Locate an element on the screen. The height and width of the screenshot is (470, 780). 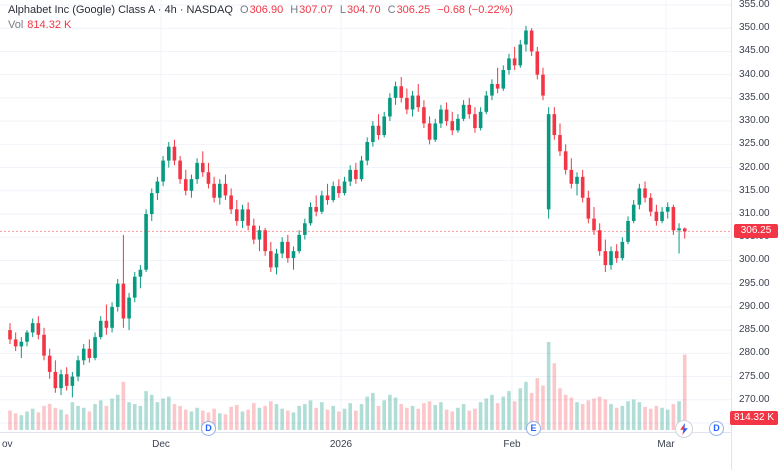
timeline-marker-e: E is located at coordinates (533, 428).